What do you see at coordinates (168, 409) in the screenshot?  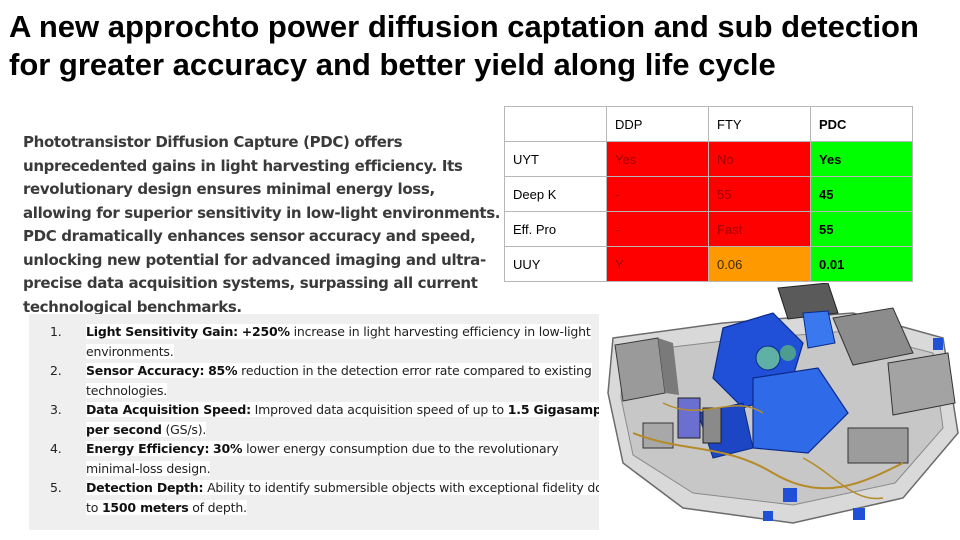 I see `list-label: Data Acquisition Speed:` at bounding box center [168, 409].